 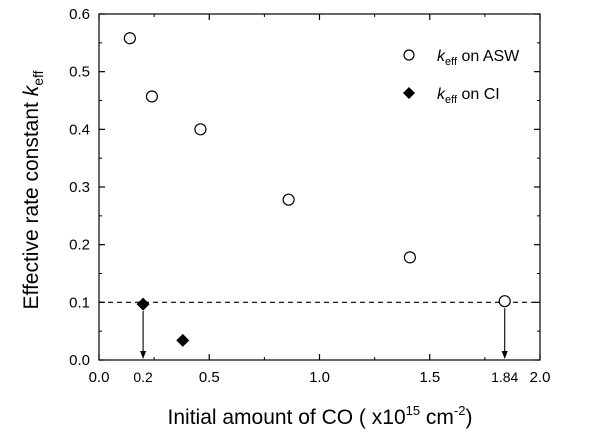 I want to click on x-tick-label: 0.0, so click(x=99, y=377).